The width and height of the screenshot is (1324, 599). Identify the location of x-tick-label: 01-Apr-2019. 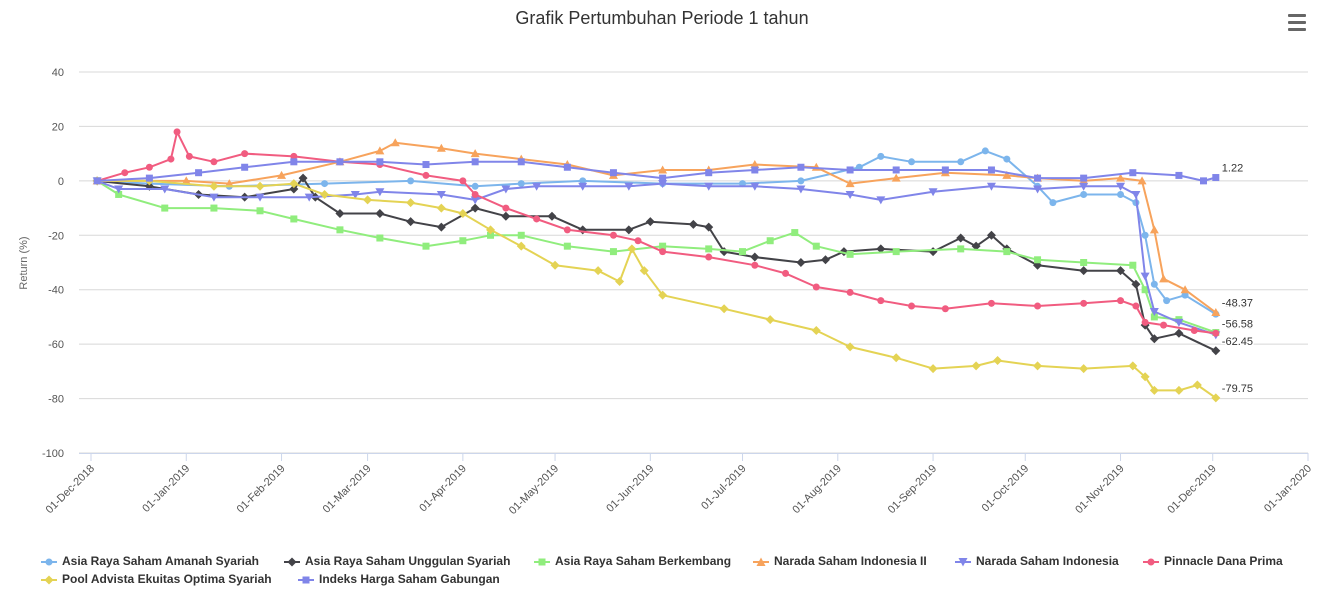
(443, 489).